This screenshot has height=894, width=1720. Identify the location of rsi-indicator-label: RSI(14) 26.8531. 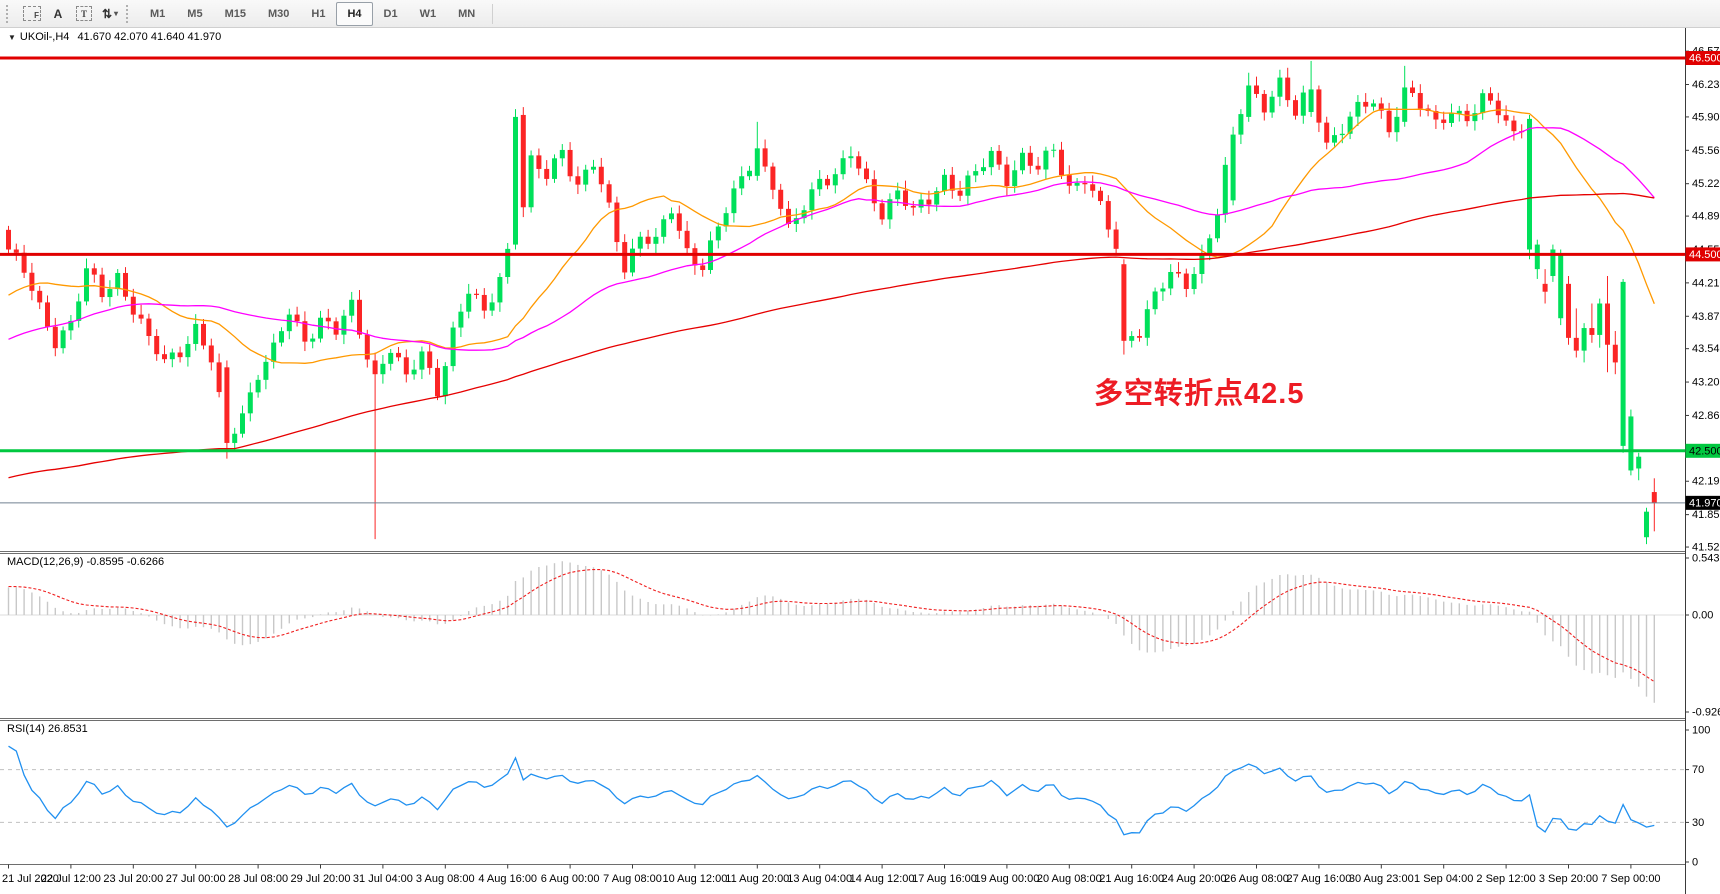
(47, 729).